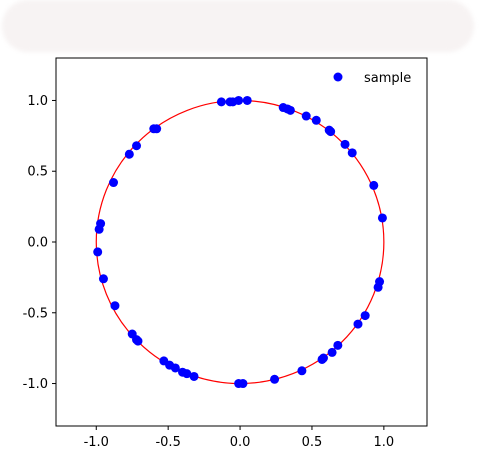 The width and height of the screenshot is (482, 461). Describe the element at coordinates (384, 442) in the screenshot. I see `x-tick-label: 1.0` at that location.